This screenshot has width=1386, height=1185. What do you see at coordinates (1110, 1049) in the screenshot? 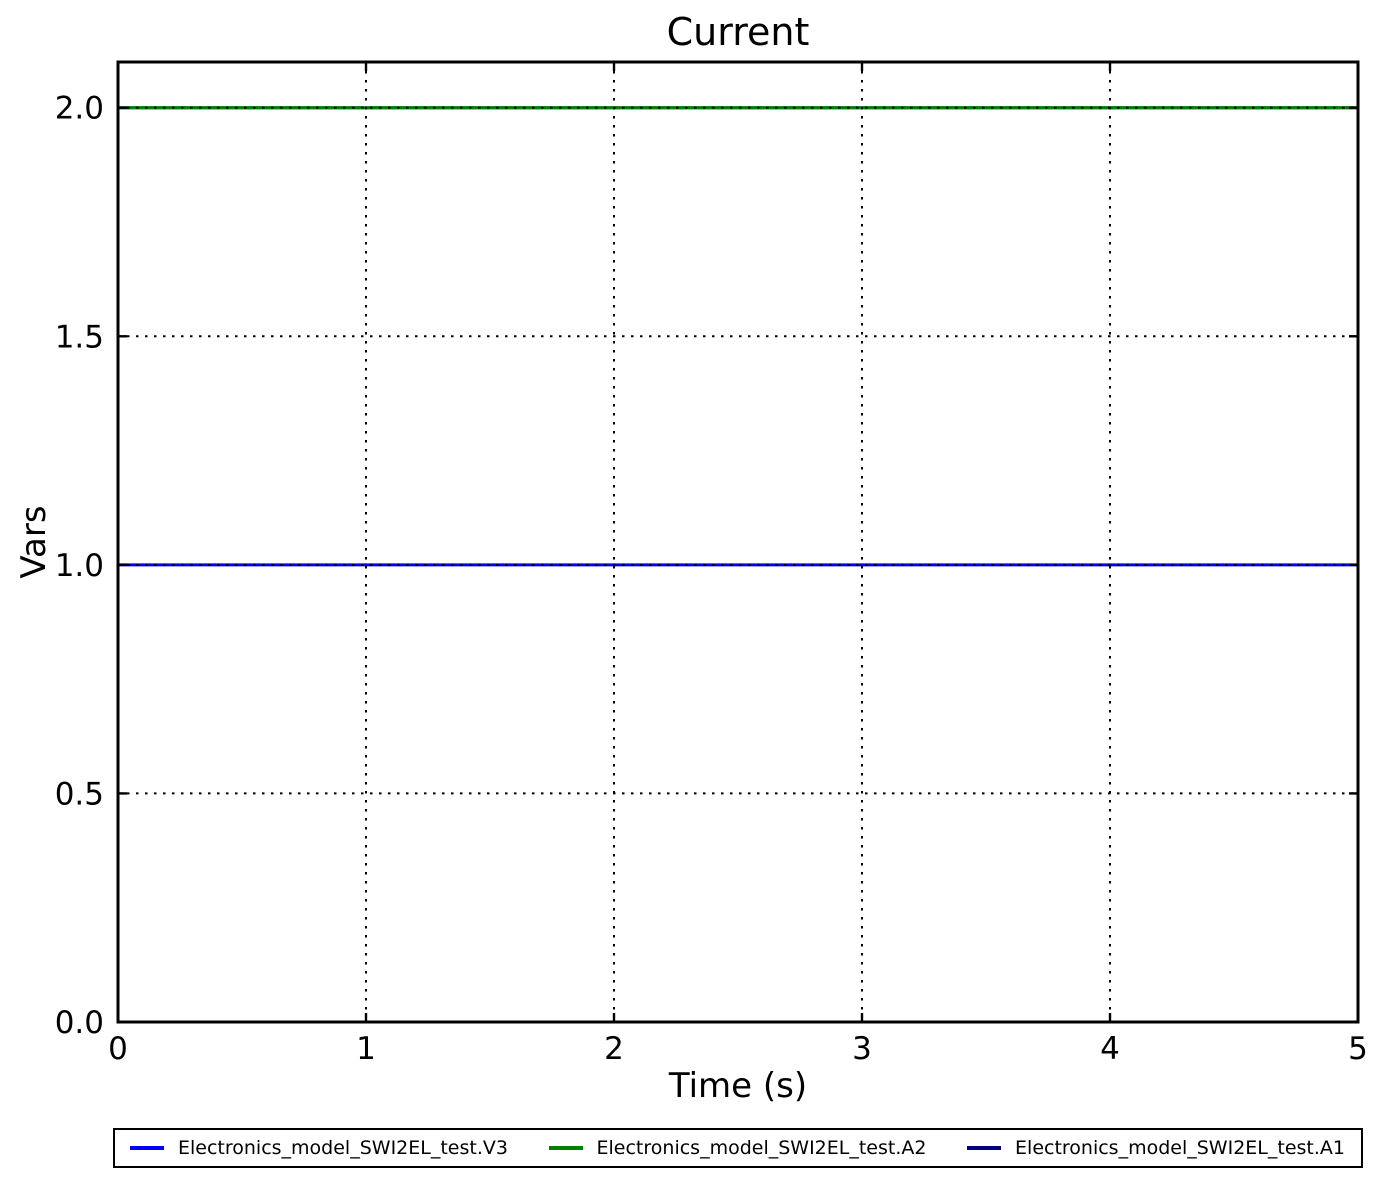
I see `x-tick-label: 4` at bounding box center [1110, 1049].